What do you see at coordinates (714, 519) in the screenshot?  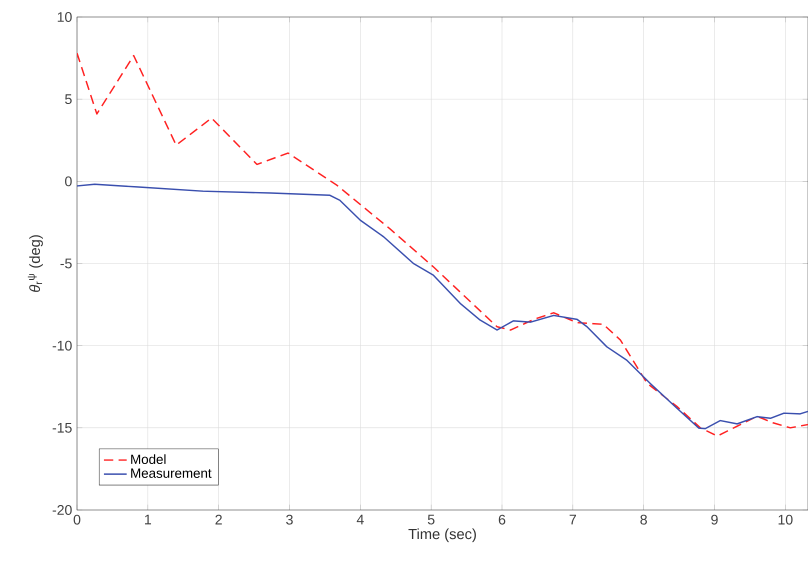 I see `x-tick-label: 9` at bounding box center [714, 519].